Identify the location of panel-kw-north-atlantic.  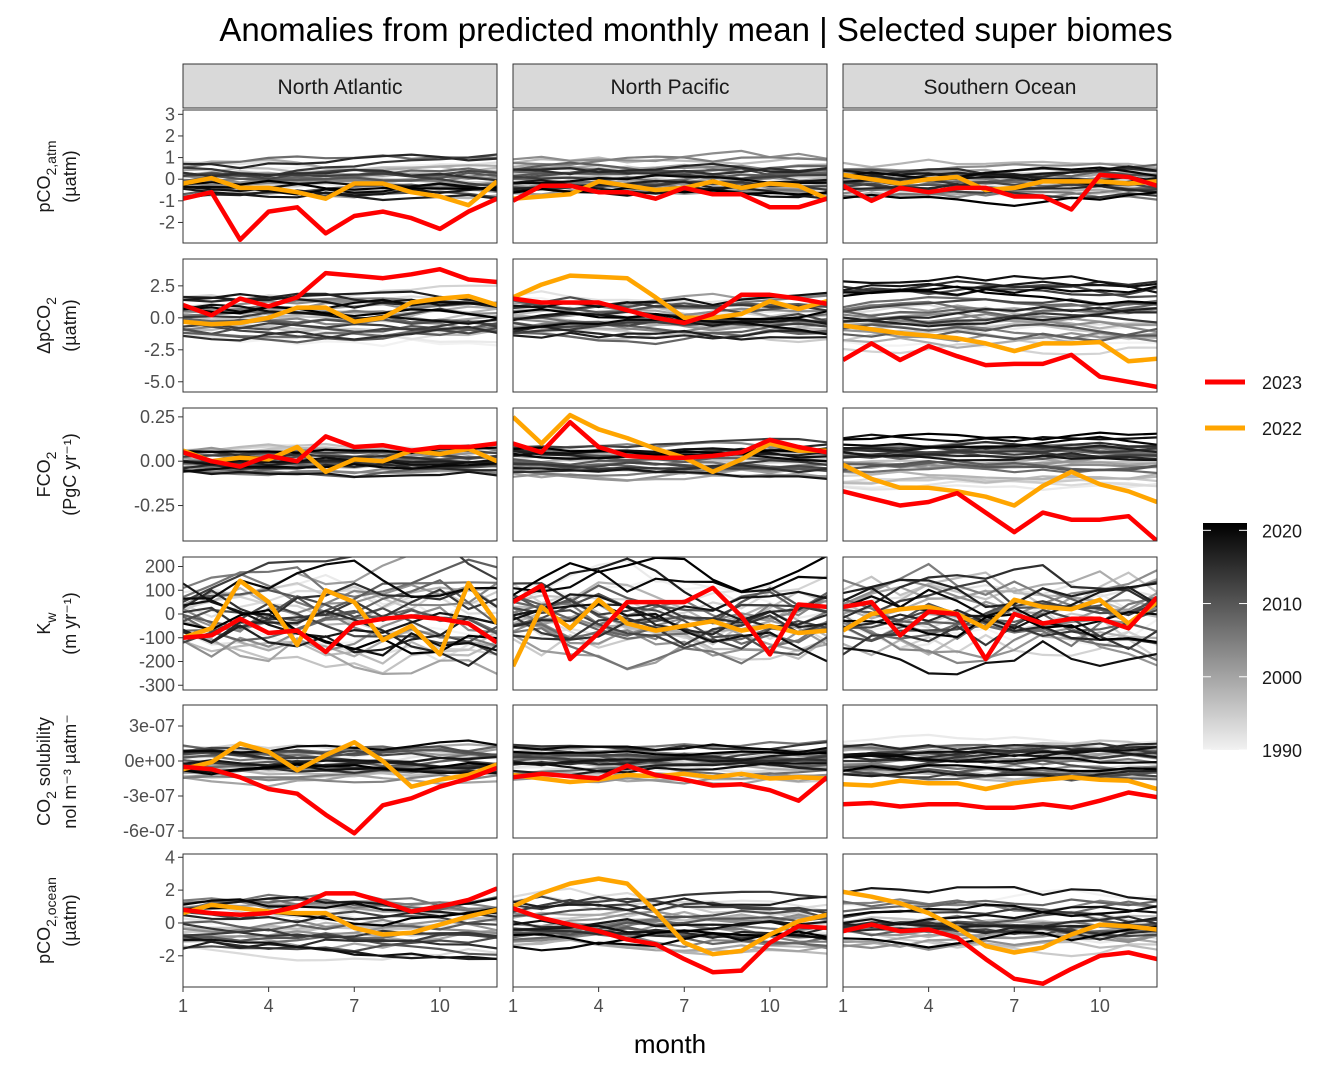
(340, 623).